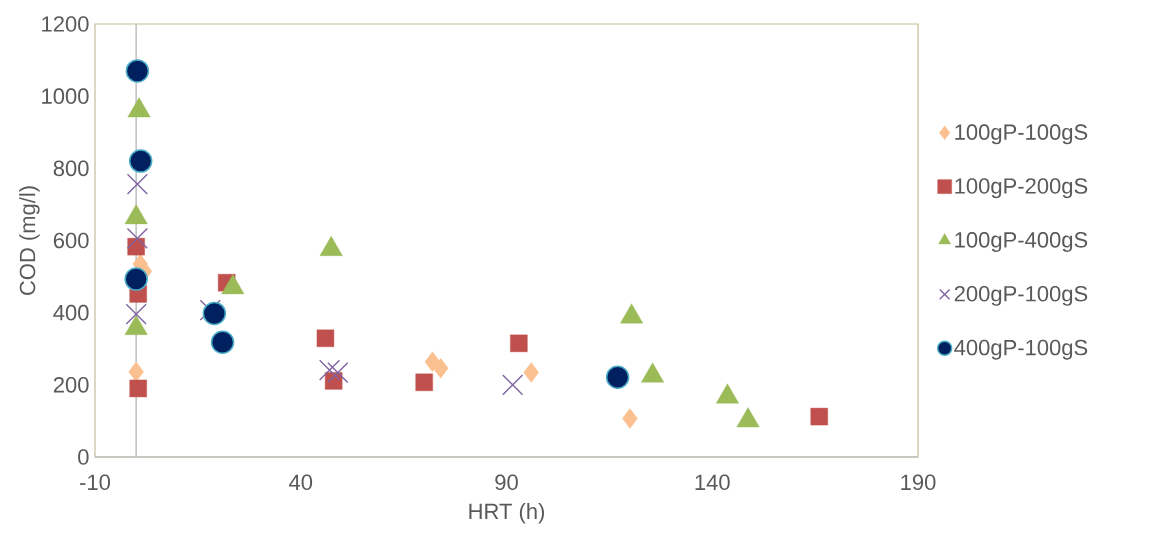  What do you see at coordinates (1021, 295) in the screenshot?
I see `legend-label: 200gP-100gS` at bounding box center [1021, 295].